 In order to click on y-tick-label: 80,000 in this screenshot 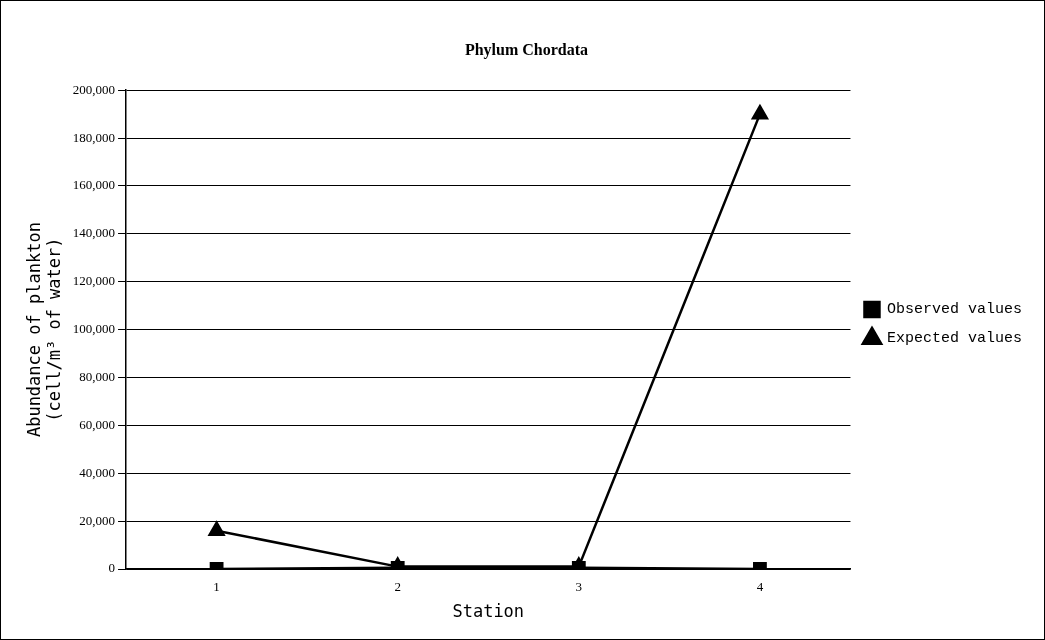, I will do `click(97, 376)`.